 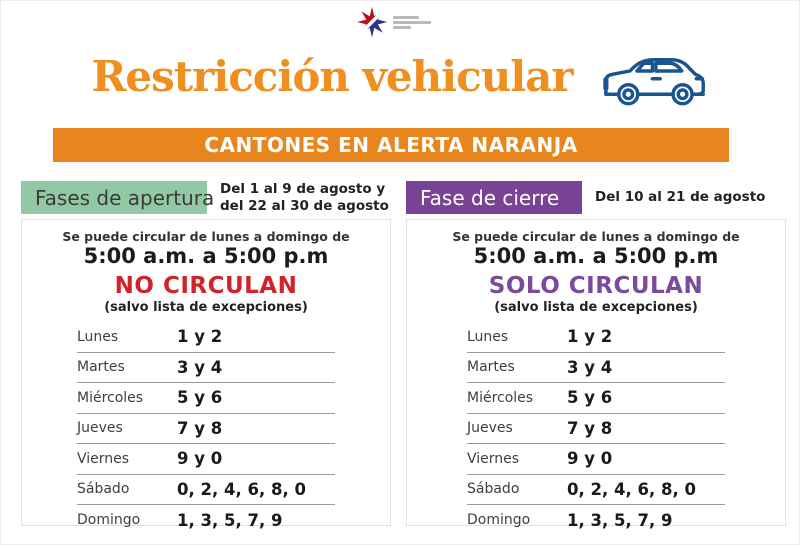 I want to click on cierre-date-line-1: Del 10 al 21 de agosto, so click(x=680, y=197).